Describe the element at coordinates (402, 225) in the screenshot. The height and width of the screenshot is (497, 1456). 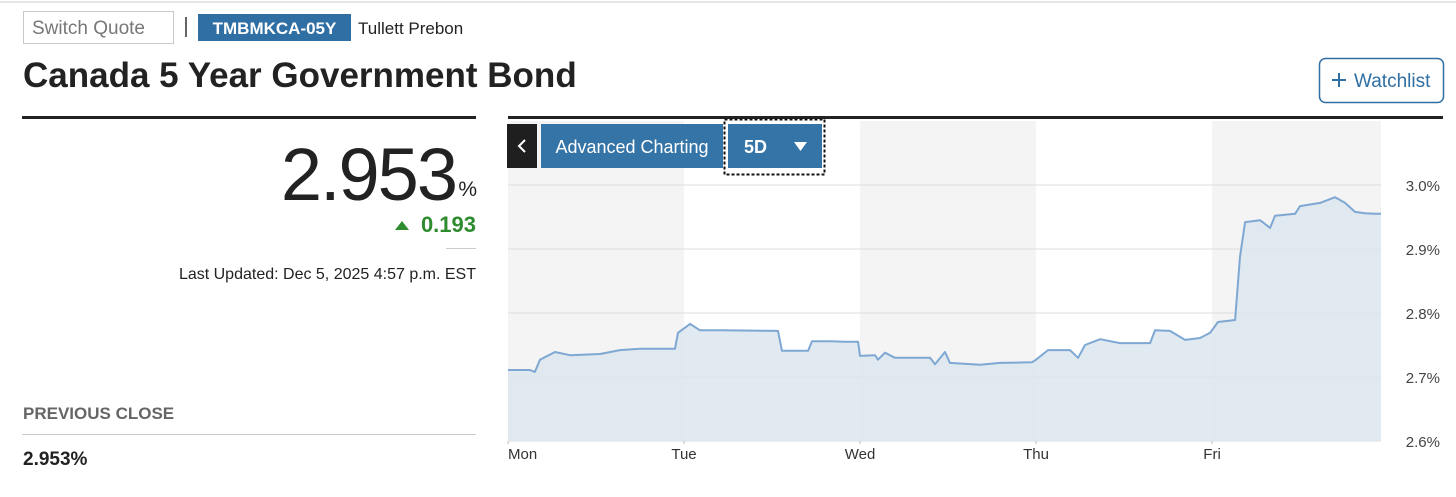
I see `up-arrow` at that location.